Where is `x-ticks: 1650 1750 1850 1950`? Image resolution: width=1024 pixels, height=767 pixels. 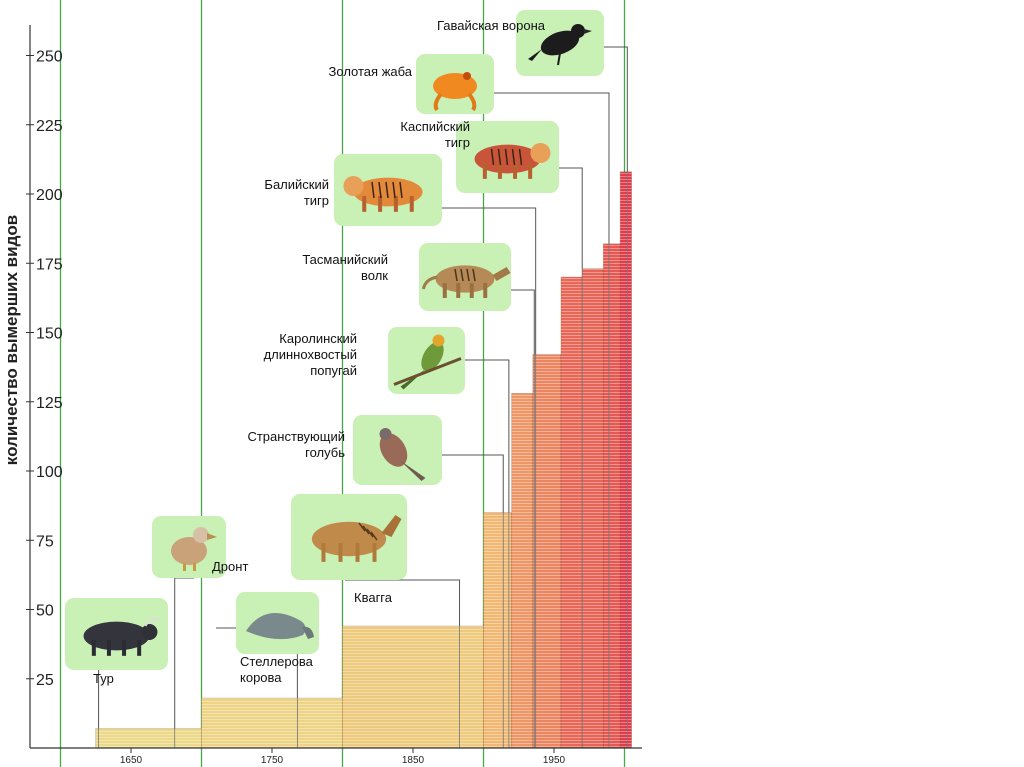 x-ticks: 1650 1750 1850 1950 is located at coordinates (343, 757).